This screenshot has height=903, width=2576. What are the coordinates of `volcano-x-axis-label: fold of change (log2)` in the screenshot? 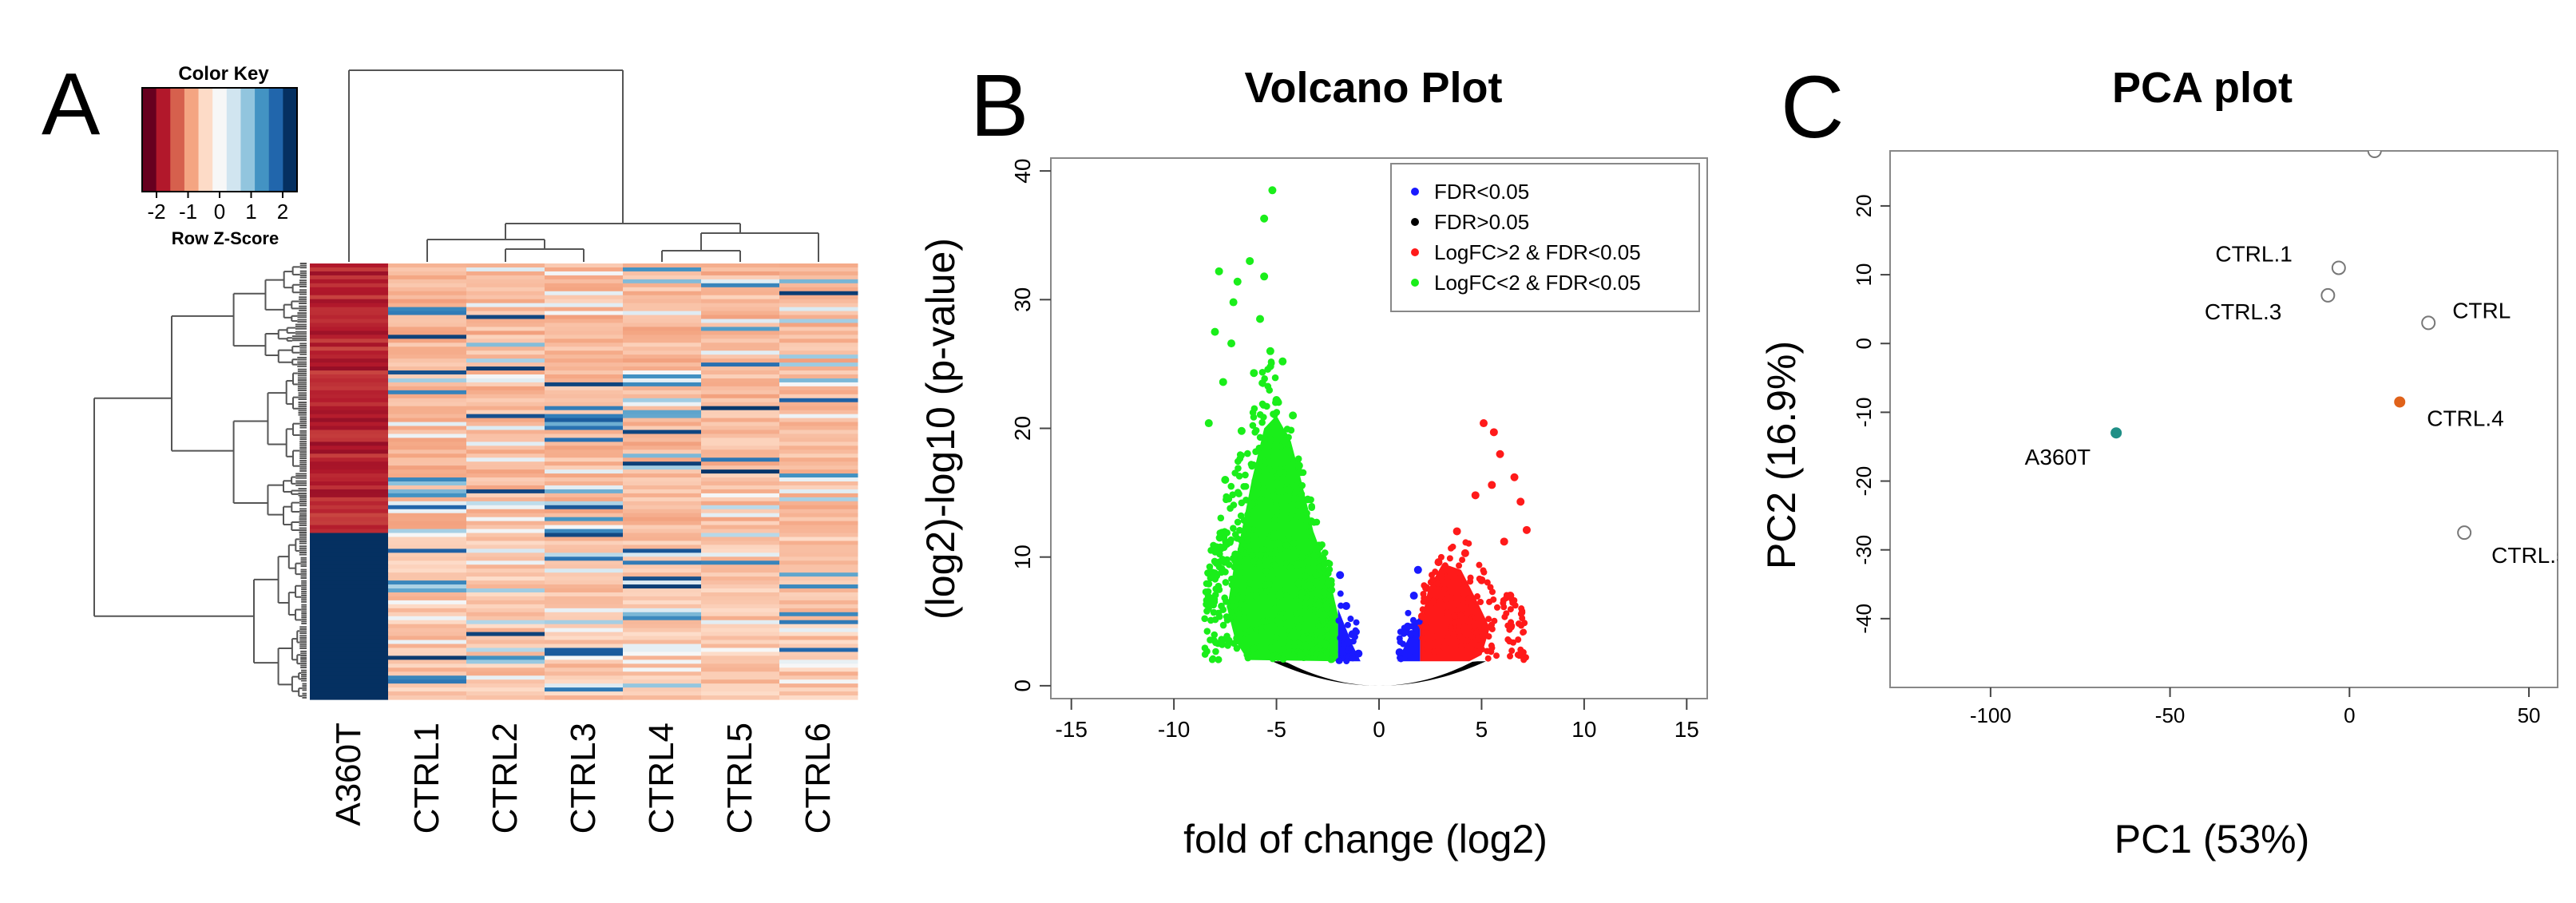 It's located at (1365, 839).